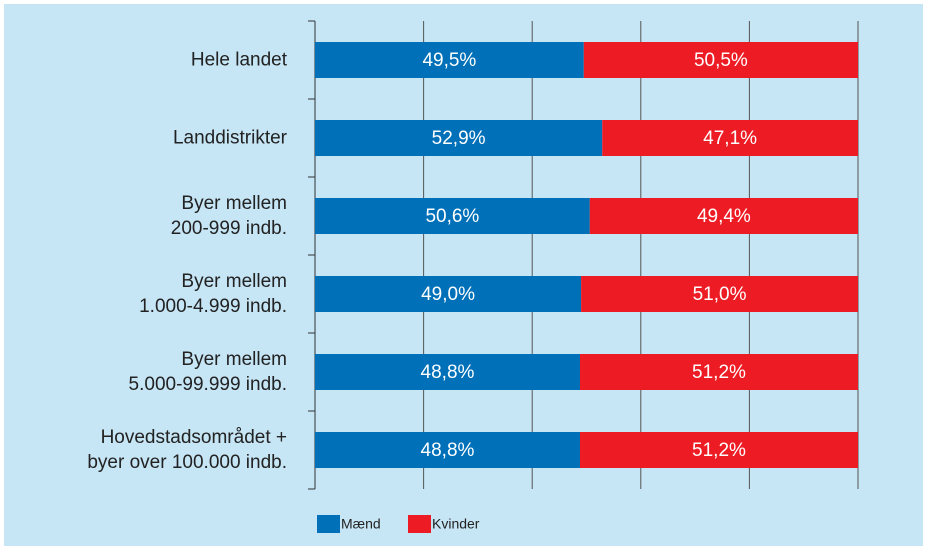 The width and height of the screenshot is (927, 550). What do you see at coordinates (456, 524) in the screenshot?
I see `legend-label: Kvinder` at bounding box center [456, 524].